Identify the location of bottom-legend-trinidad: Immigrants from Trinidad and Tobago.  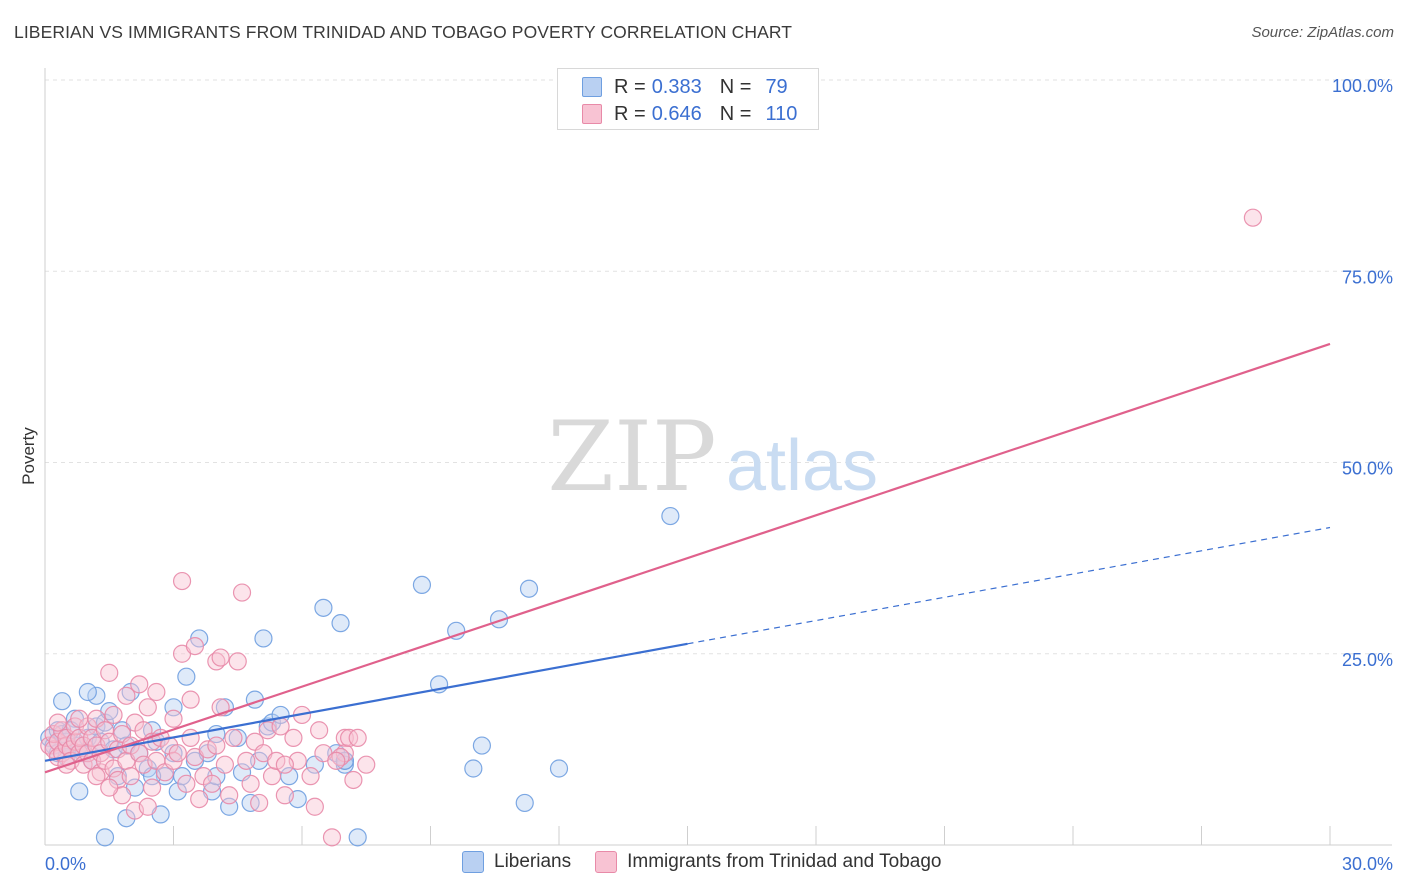
(768, 862).